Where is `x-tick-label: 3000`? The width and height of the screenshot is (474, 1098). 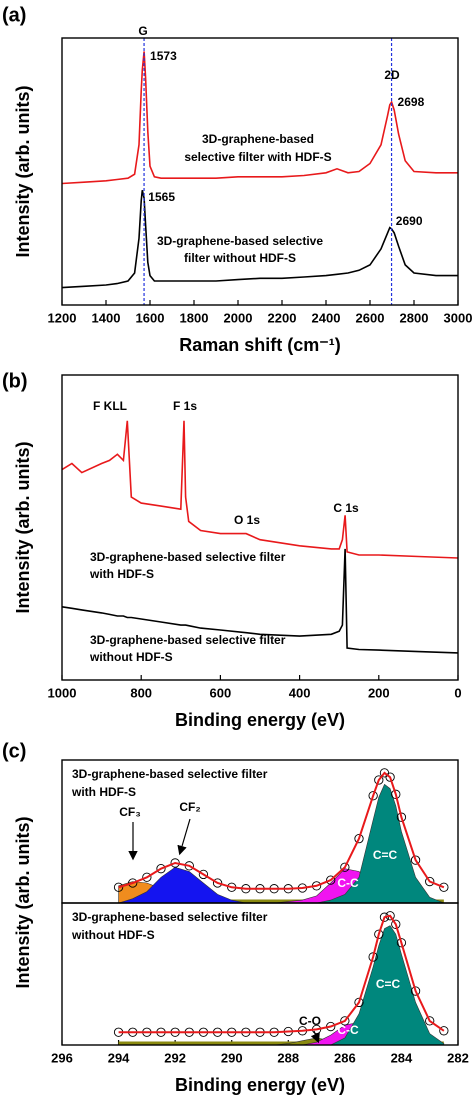 x-tick-label: 3000 is located at coordinates (458, 317).